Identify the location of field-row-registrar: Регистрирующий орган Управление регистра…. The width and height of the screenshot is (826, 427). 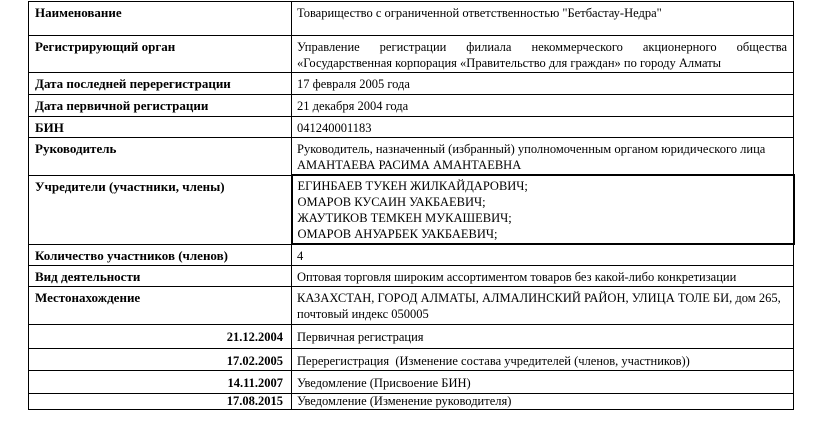
(411, 54).